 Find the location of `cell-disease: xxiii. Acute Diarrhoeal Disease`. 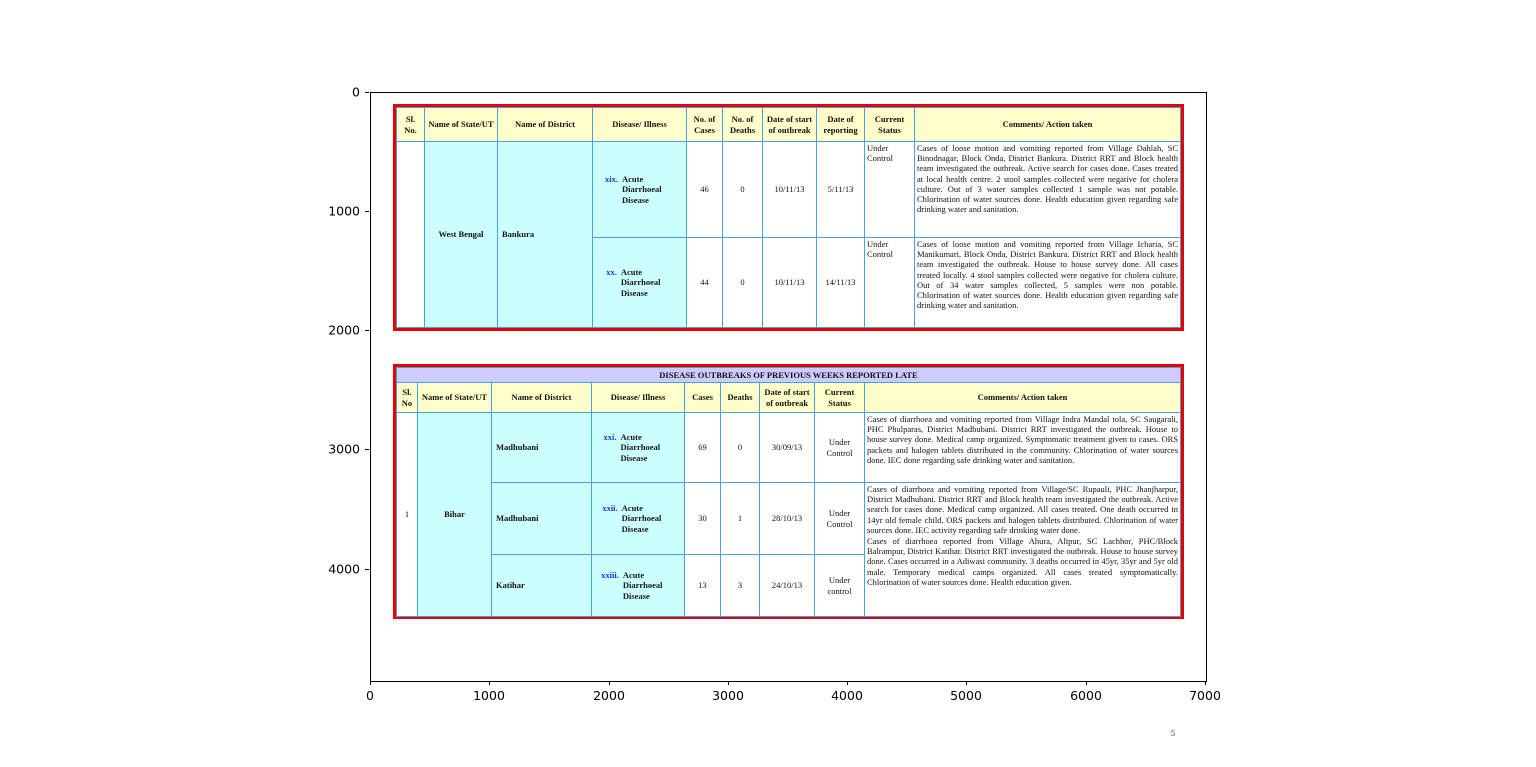

cell-disease: xxiii. Acute Diarrhoeal Disease is located at coordinates (638, 585).